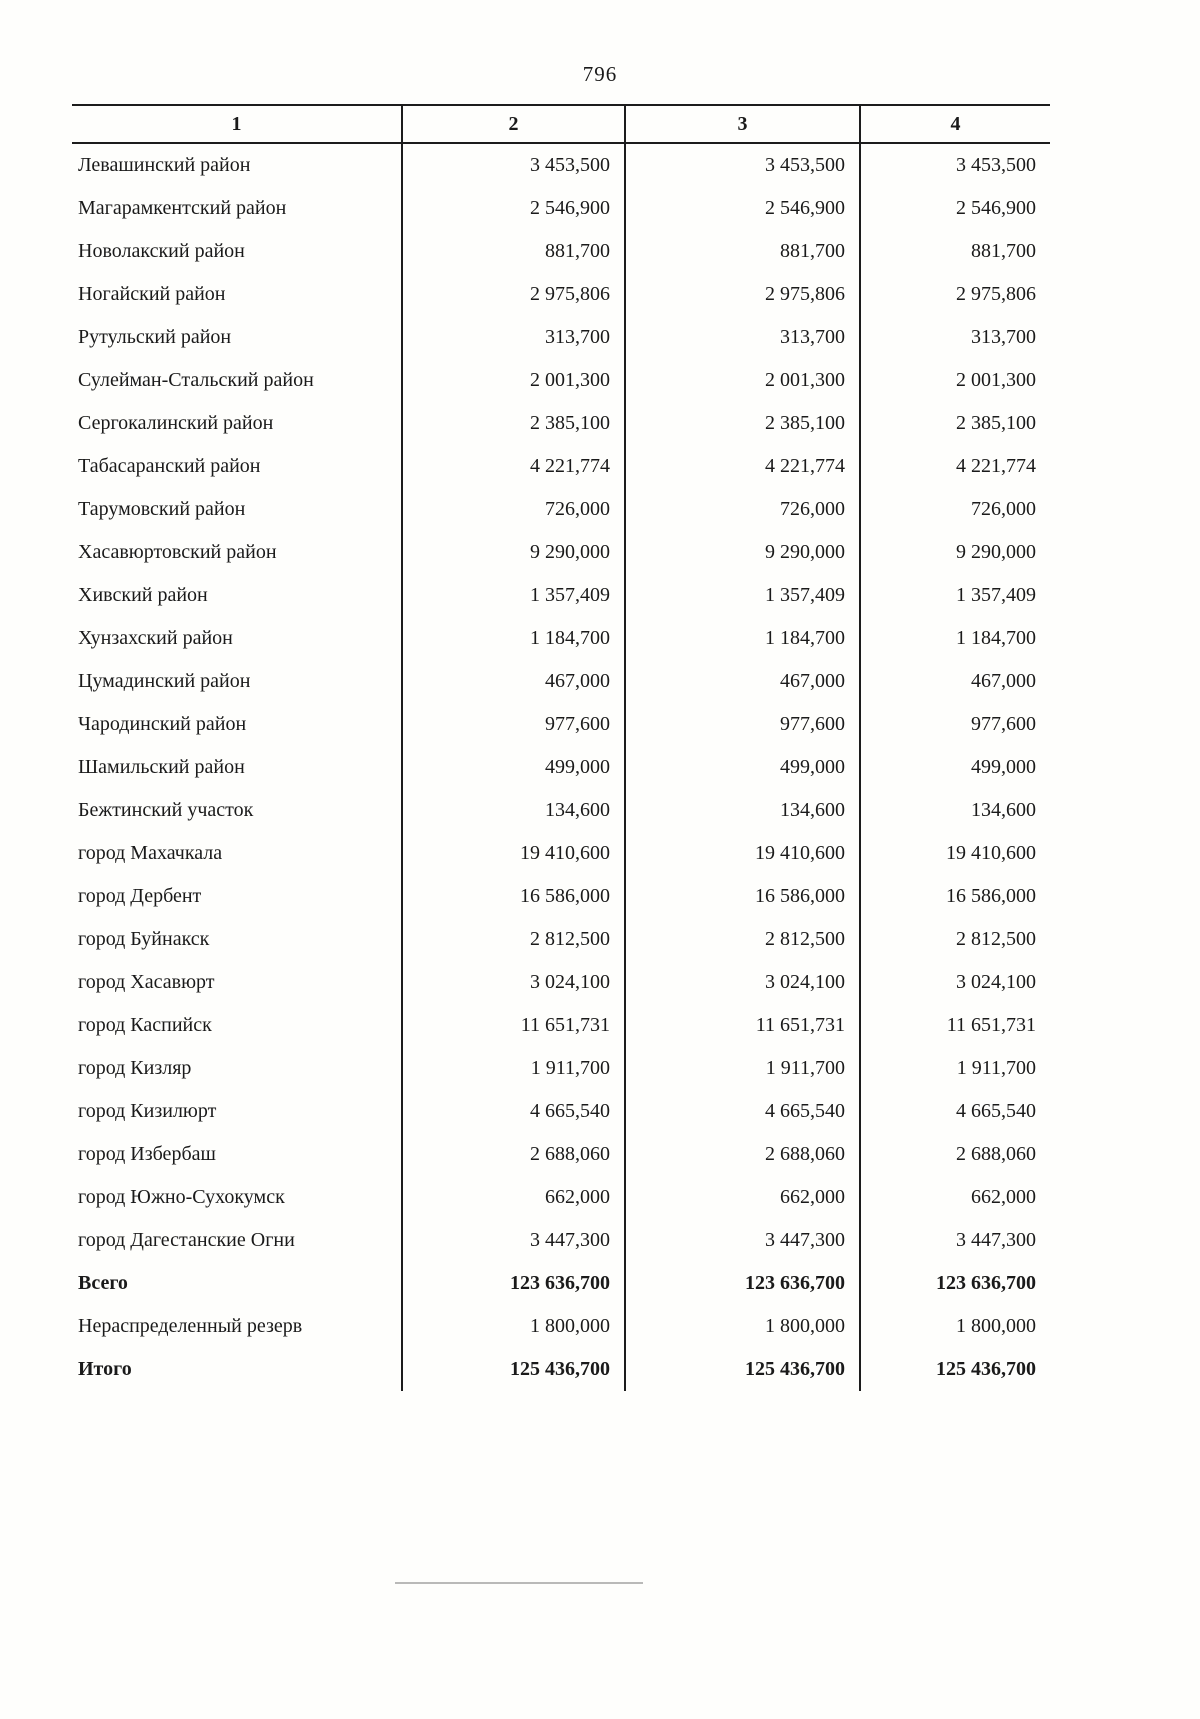 The width and height of the screenshot is (1200, 1719). I want to click on row-label: Левашинский район, so click(164, 165).